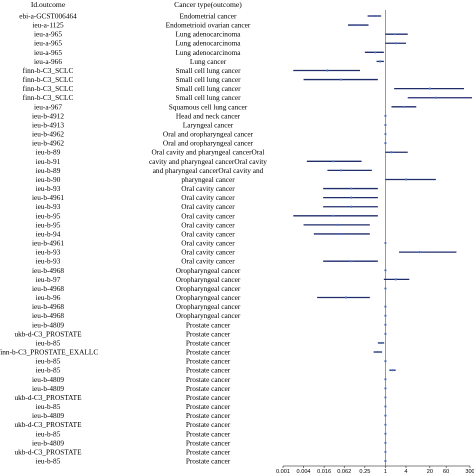 This screenshot has width=474, height=474. I want to click on row-cancer-label: Laryngeal cancer, so click(208, 124).